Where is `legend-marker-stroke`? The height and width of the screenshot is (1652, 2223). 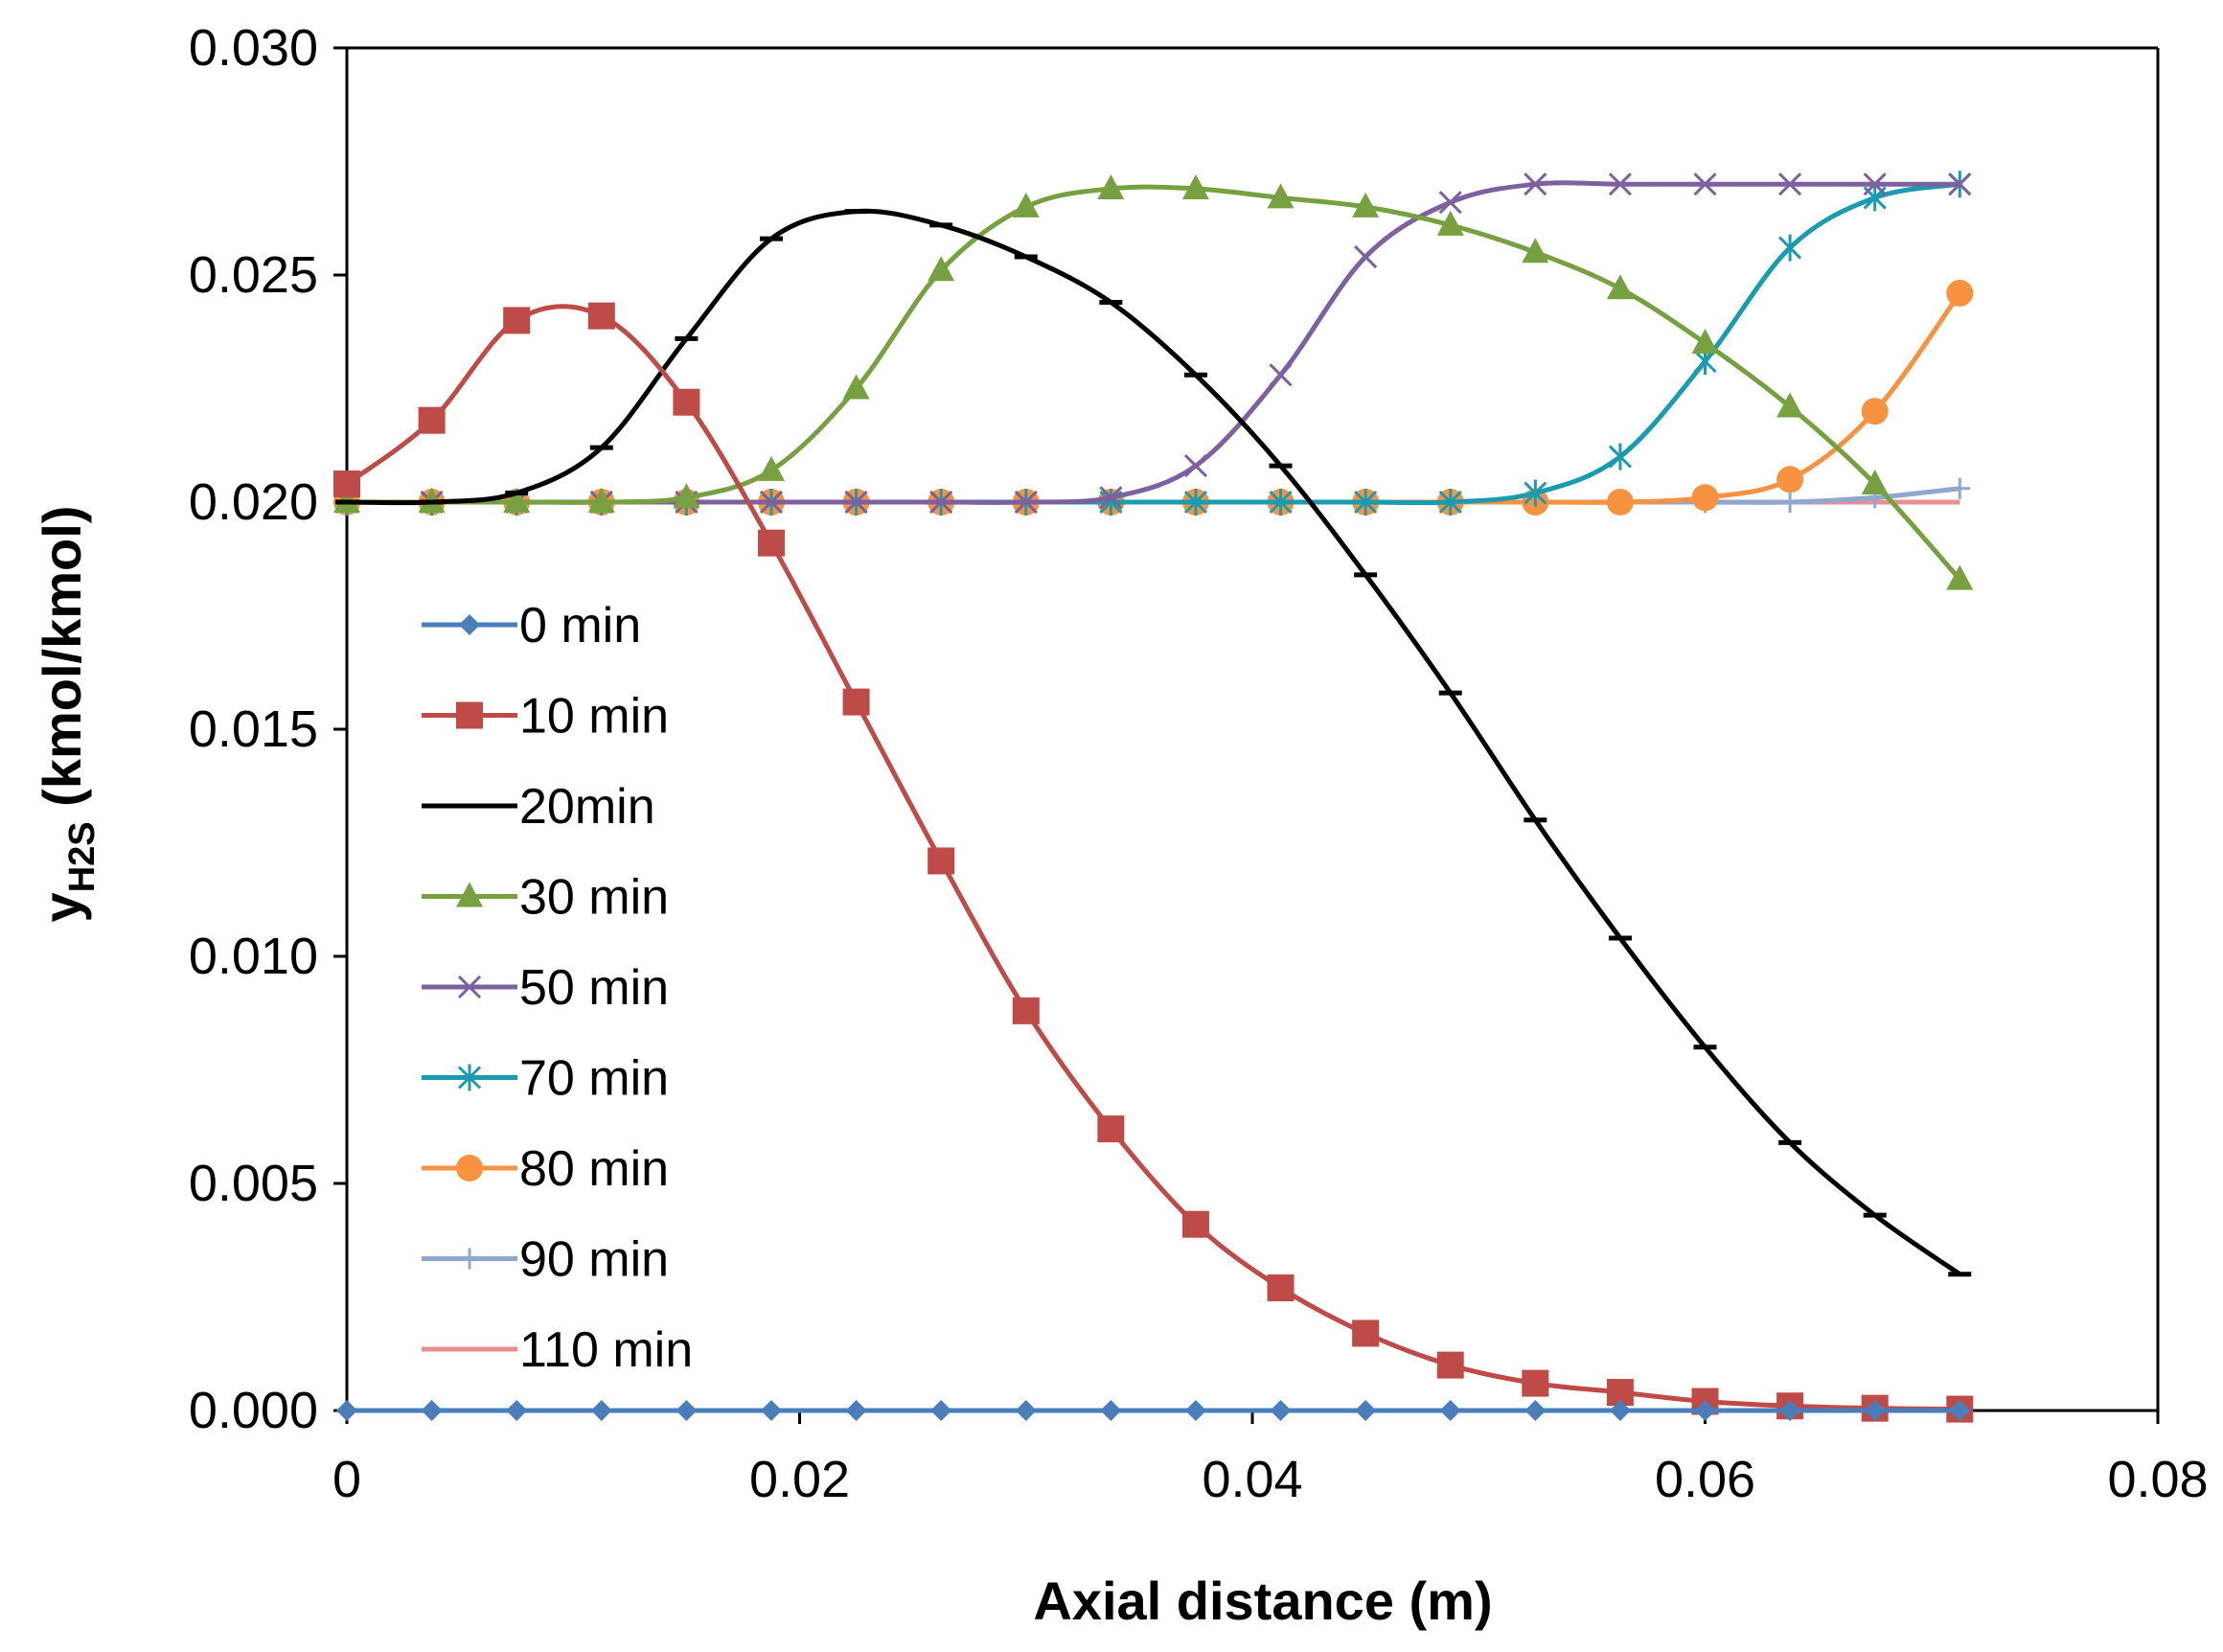 legend-marker-stroke is located at coordinates (470, 987).